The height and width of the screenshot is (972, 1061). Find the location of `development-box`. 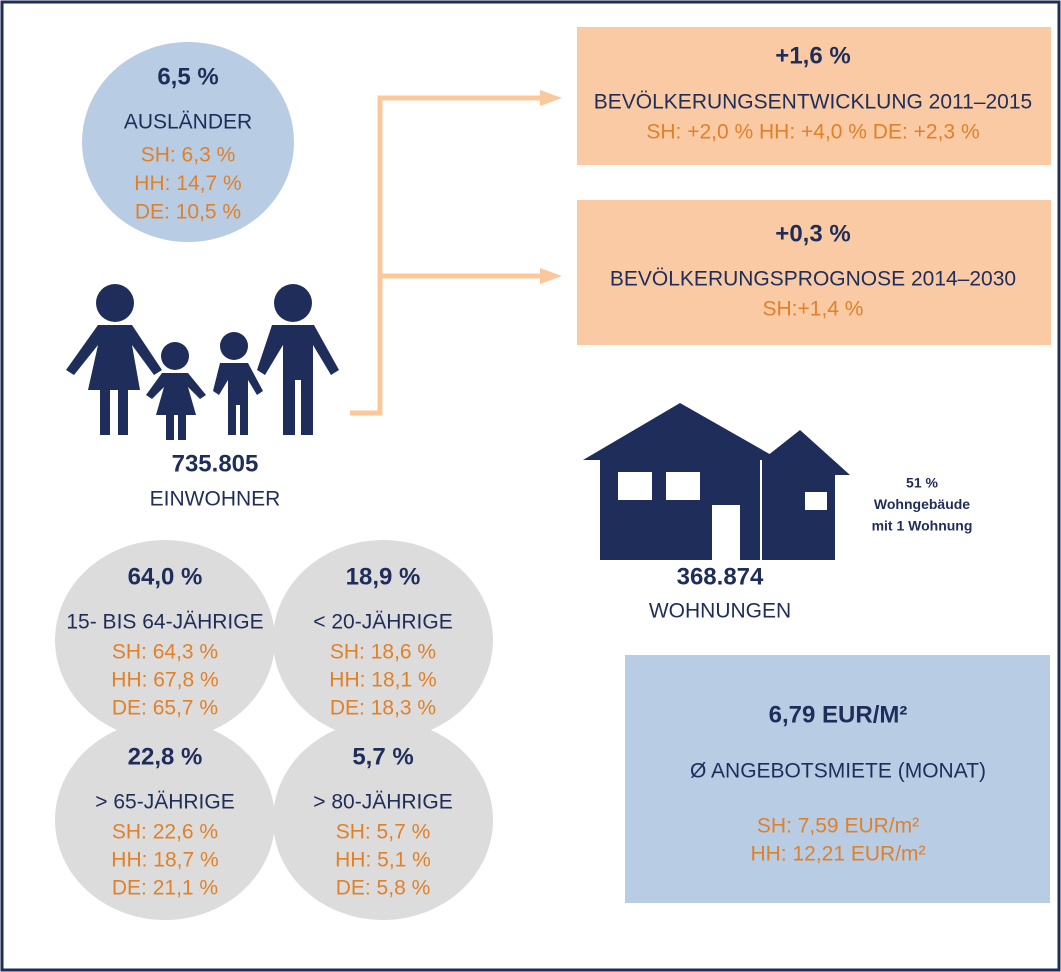

development-box is located at coordinates (814, 96).